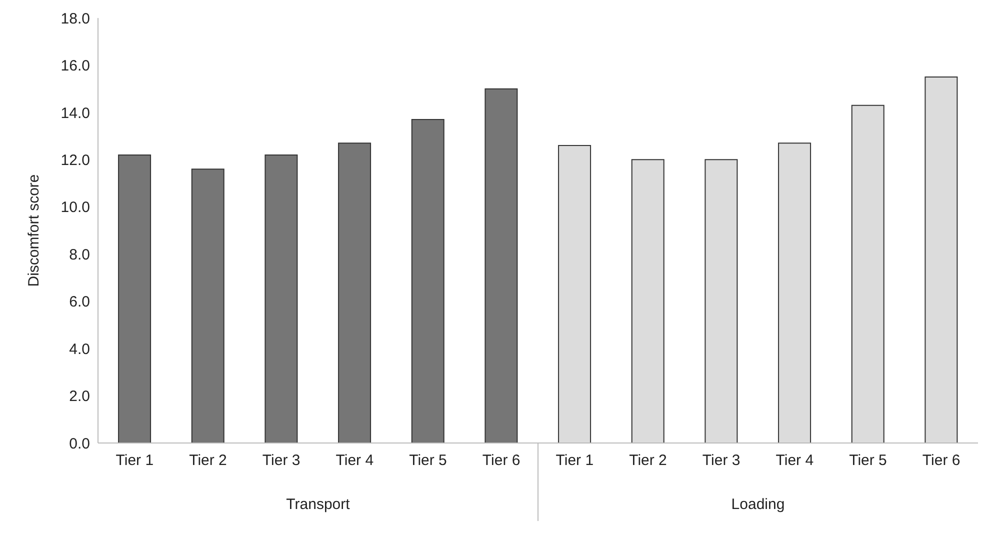 This screenshot has height=533, width=996. Describe the element at coordinates (758, 504) in the screenshot. I see `text: Loading` at that location.